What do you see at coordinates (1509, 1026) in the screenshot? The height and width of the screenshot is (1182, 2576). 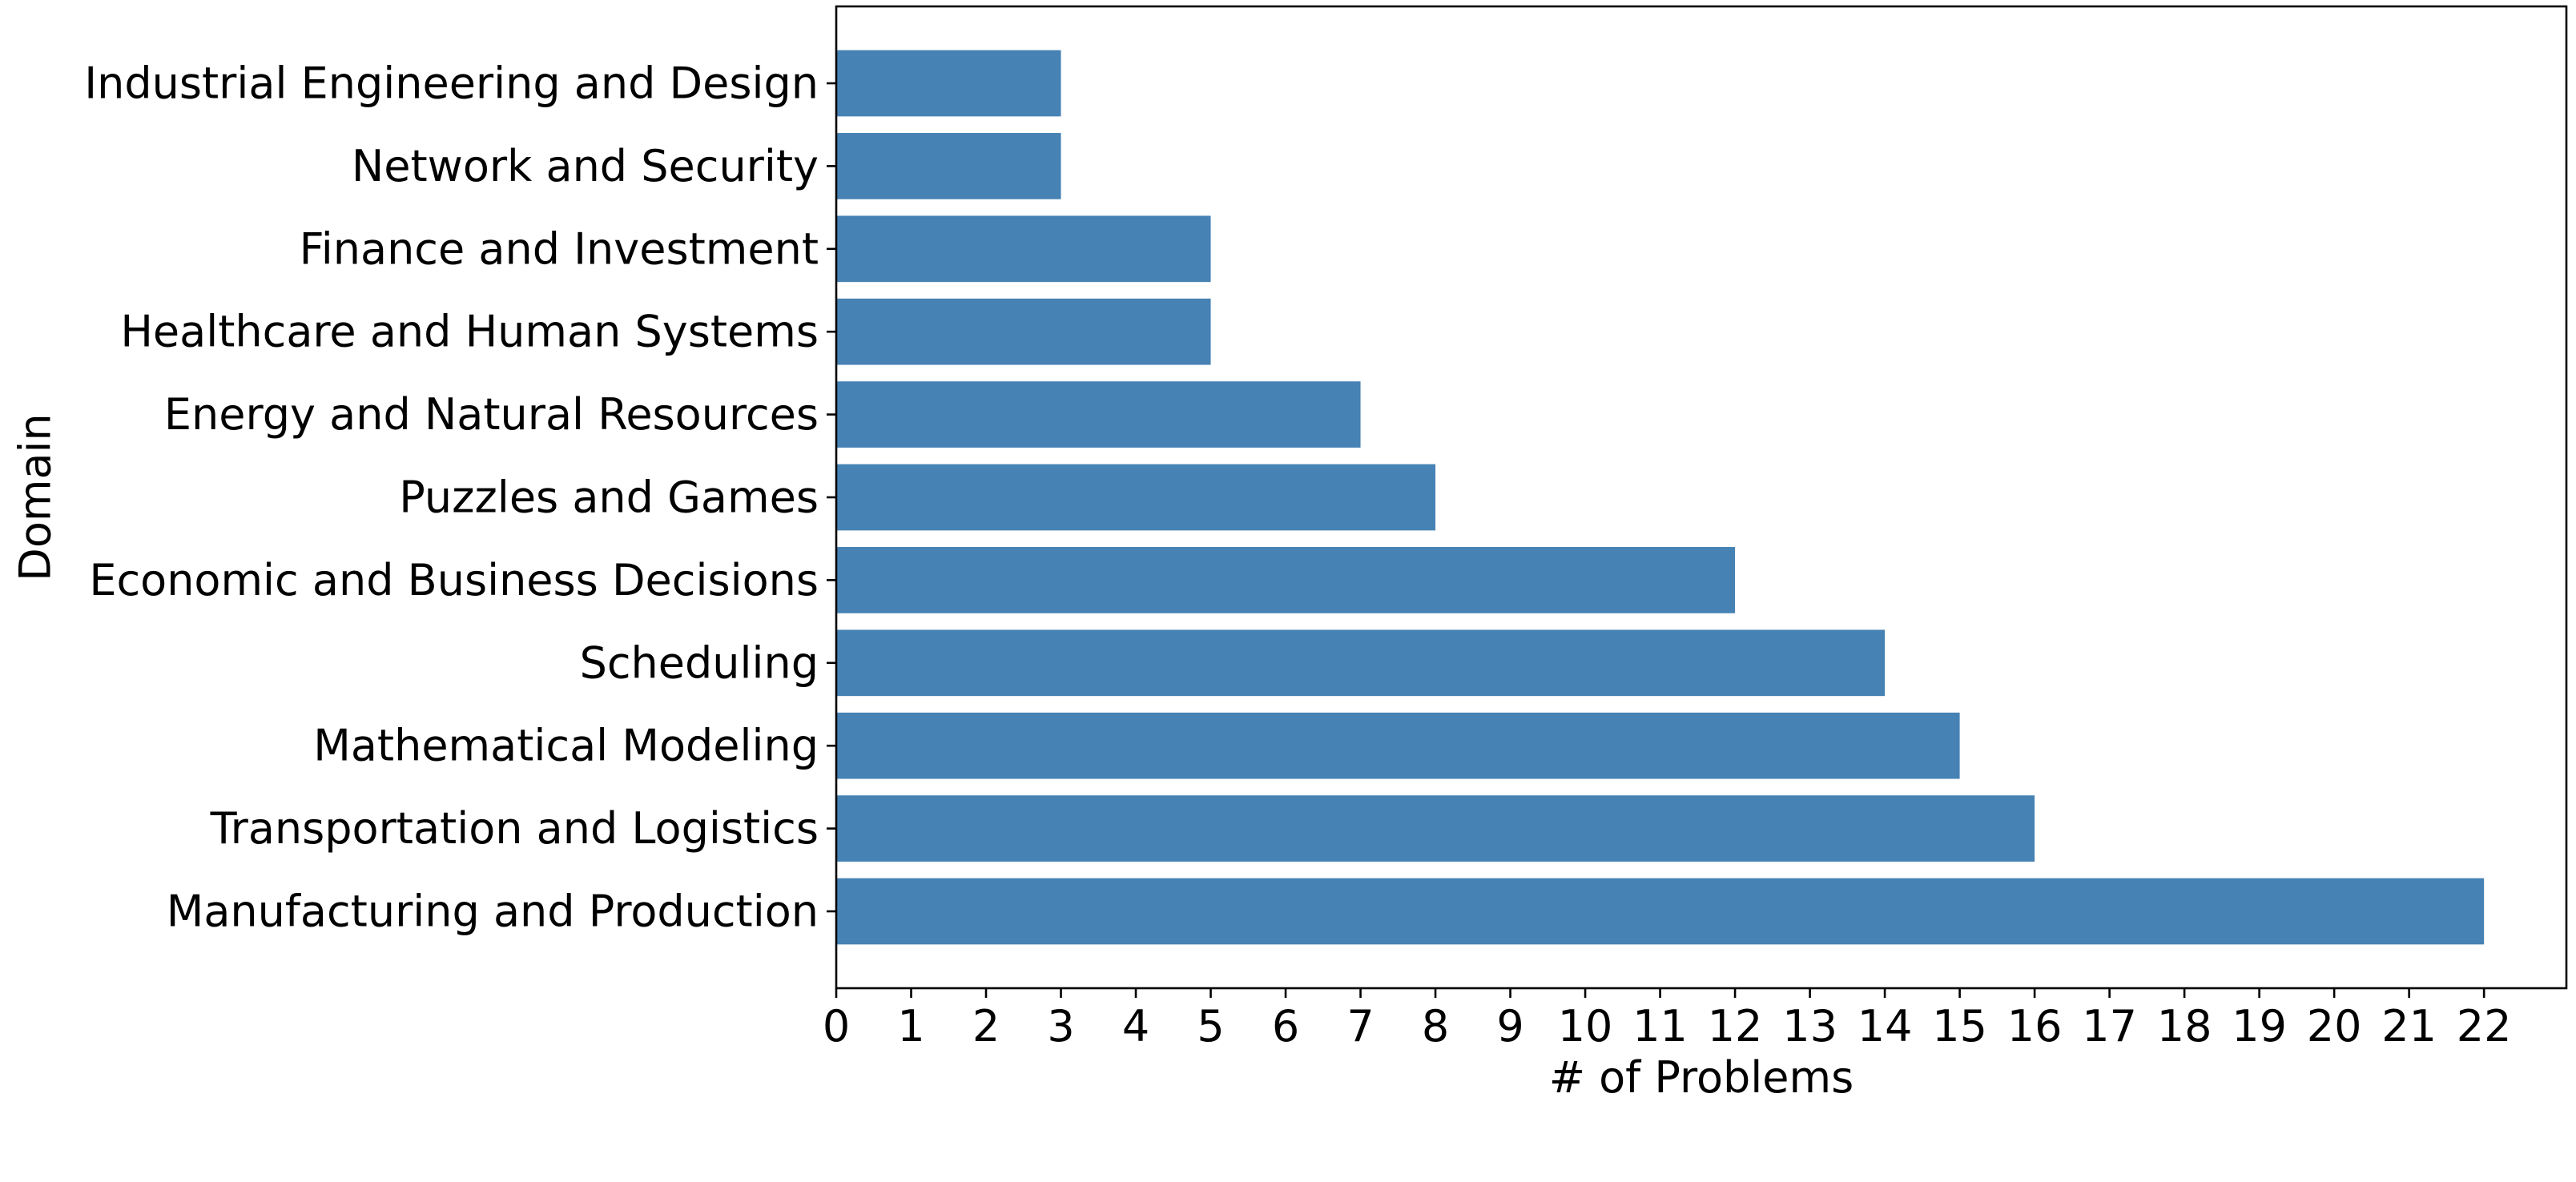 I see `x-tick-label: 9` at bounding box center [1509, 1026].